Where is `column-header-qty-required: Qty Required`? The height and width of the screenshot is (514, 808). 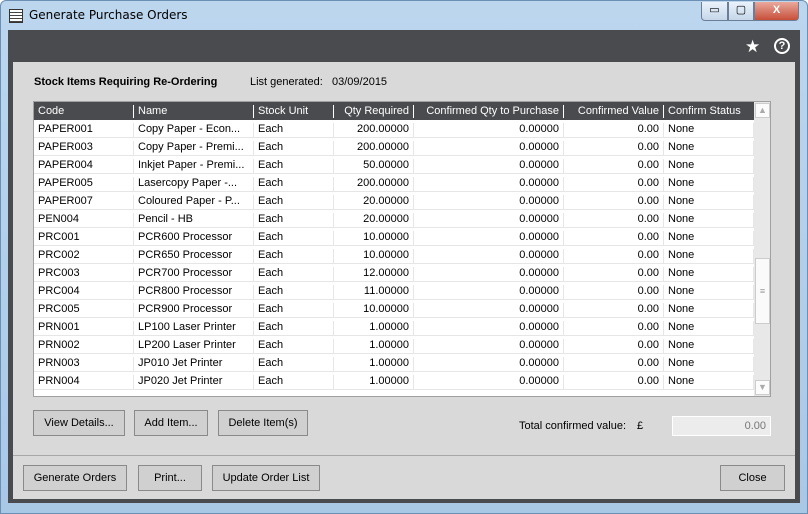 column-header-qty-required: Qty Required is located at coordinates (374, 111).